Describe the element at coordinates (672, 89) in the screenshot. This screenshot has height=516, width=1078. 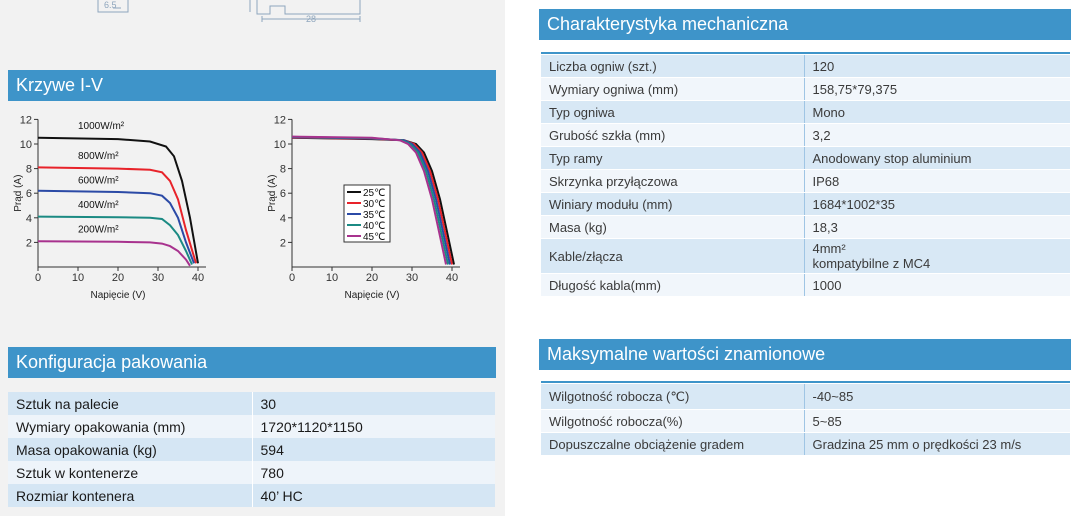
I see `row-label: Wymiary ogniwa (mm)` at that location.